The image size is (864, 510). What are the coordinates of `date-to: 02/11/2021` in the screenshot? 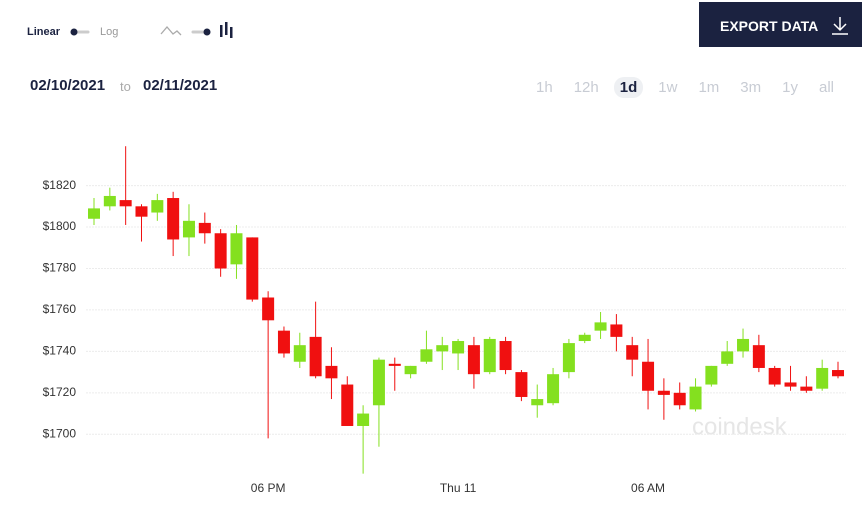 It's located at (180, 85).